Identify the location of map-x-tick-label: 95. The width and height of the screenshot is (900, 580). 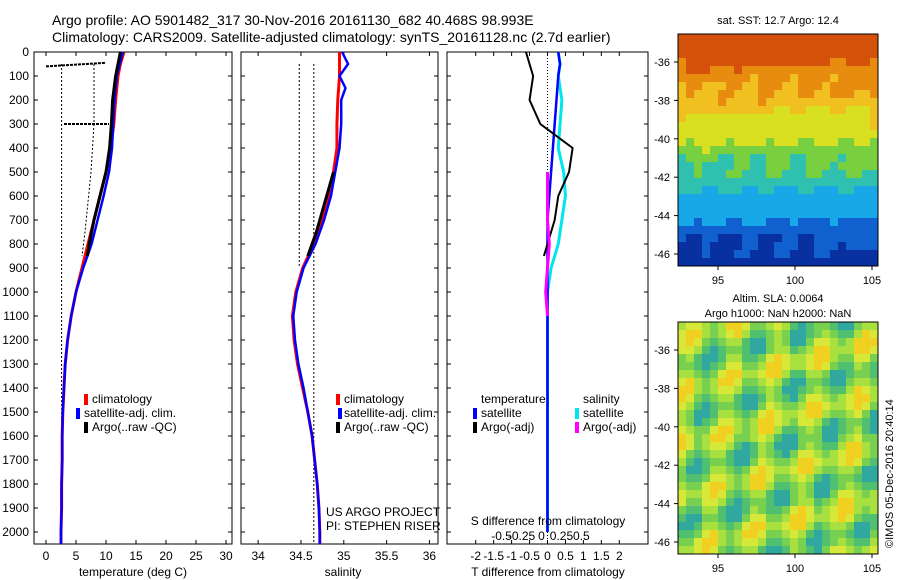
(718, 281).